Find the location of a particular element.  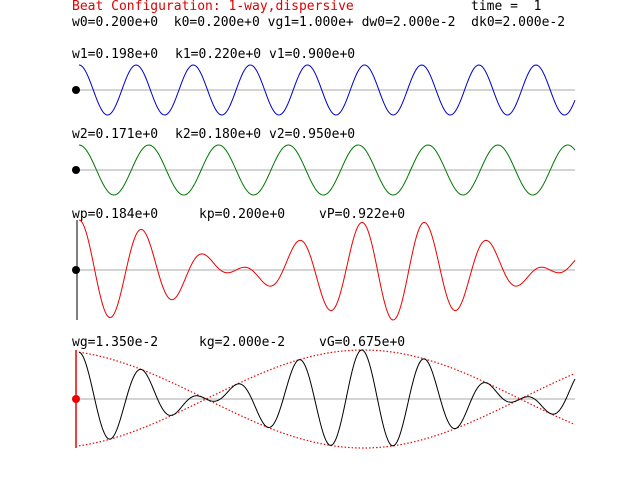

group-w-label: wg=1.350e-2 is located at coordinates (115, 342).